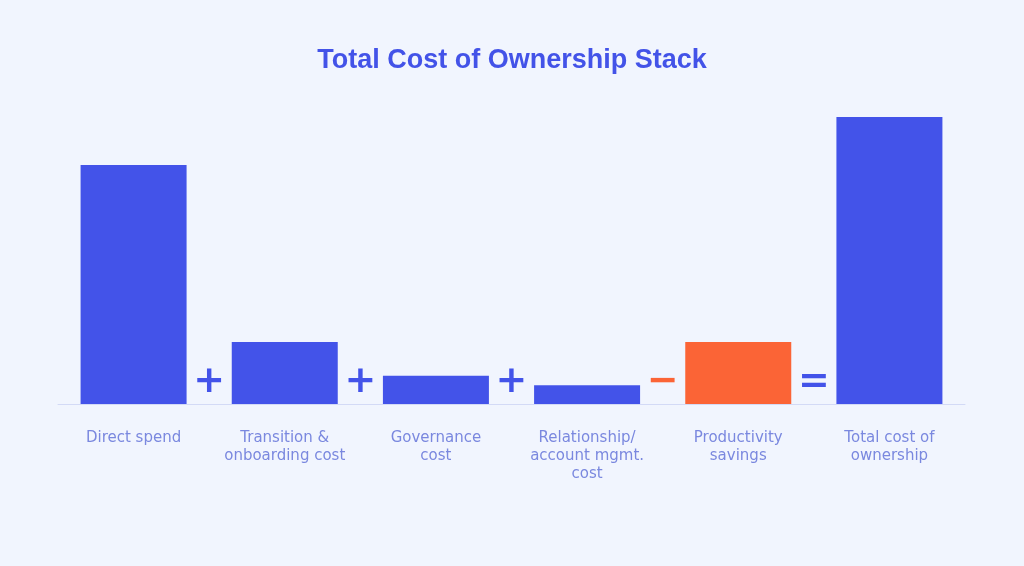 The width and height of the screenshot is (1024, 566). I want to click on annotation: =, so click(813, 379).